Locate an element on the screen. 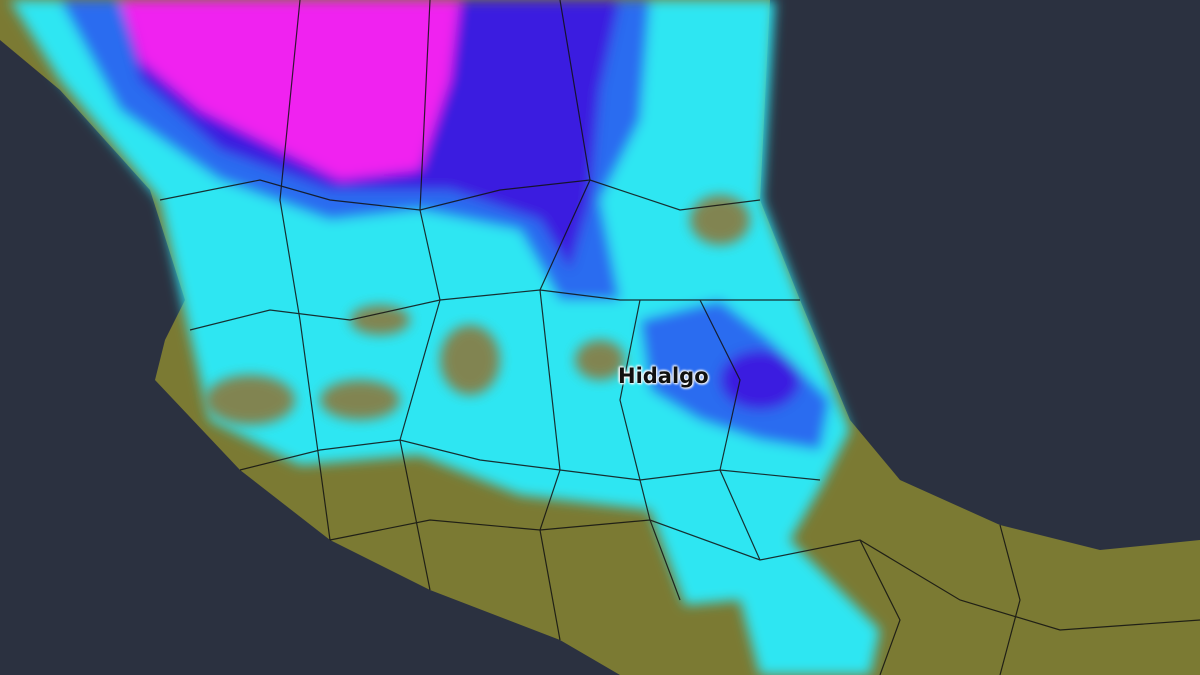  rain-heavy-cell is located at coordinates (760, 380).